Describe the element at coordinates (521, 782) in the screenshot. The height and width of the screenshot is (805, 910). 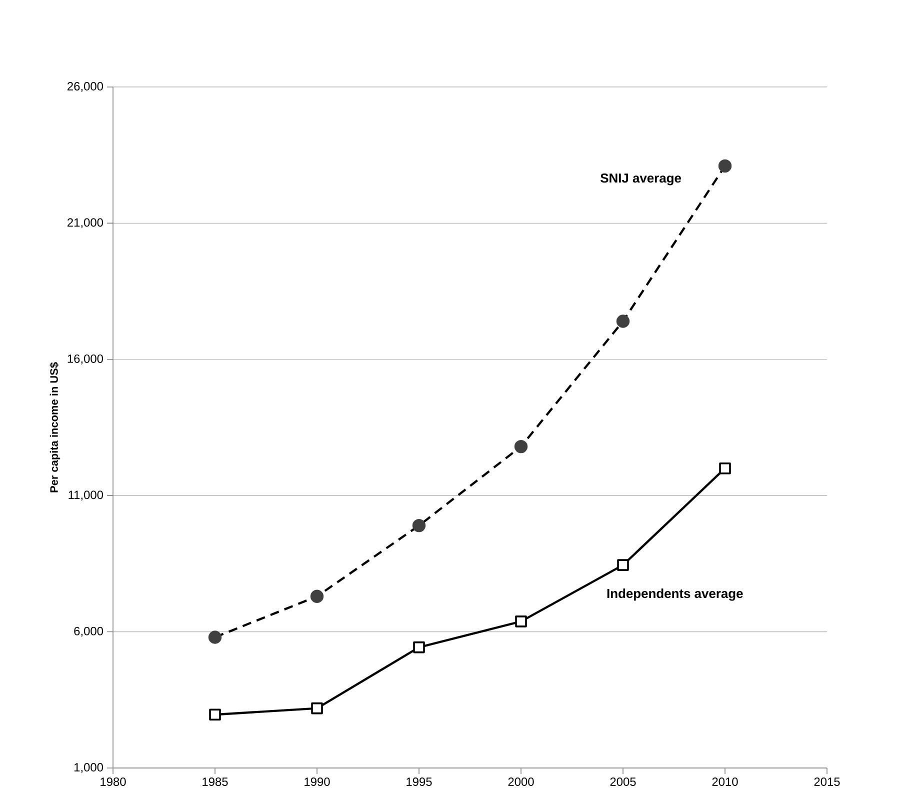
I see `x-tick-label: 2000` at that location.